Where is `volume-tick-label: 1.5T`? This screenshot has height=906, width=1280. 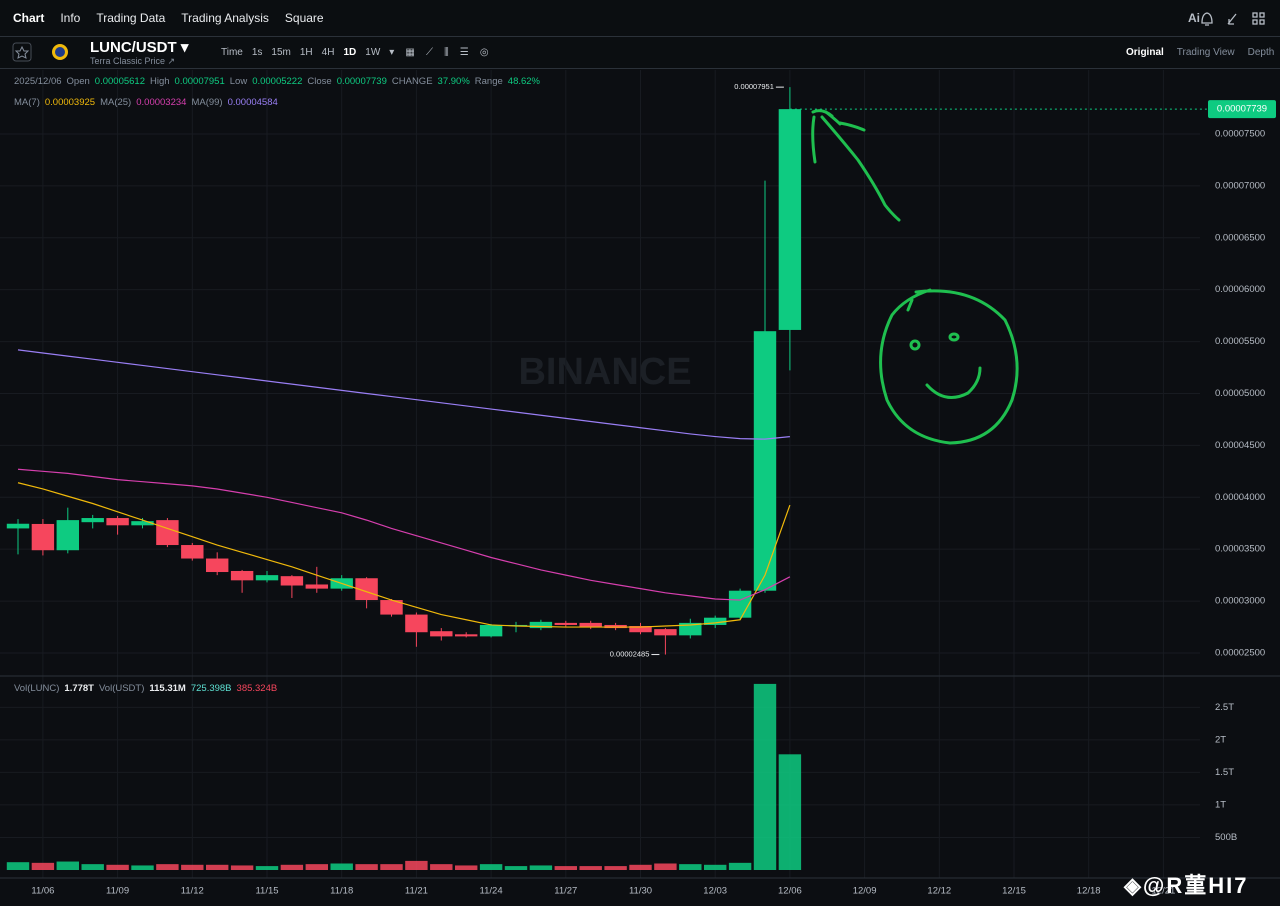
volume-tick-label: 1.5T is located at coordinates (1224, 772).